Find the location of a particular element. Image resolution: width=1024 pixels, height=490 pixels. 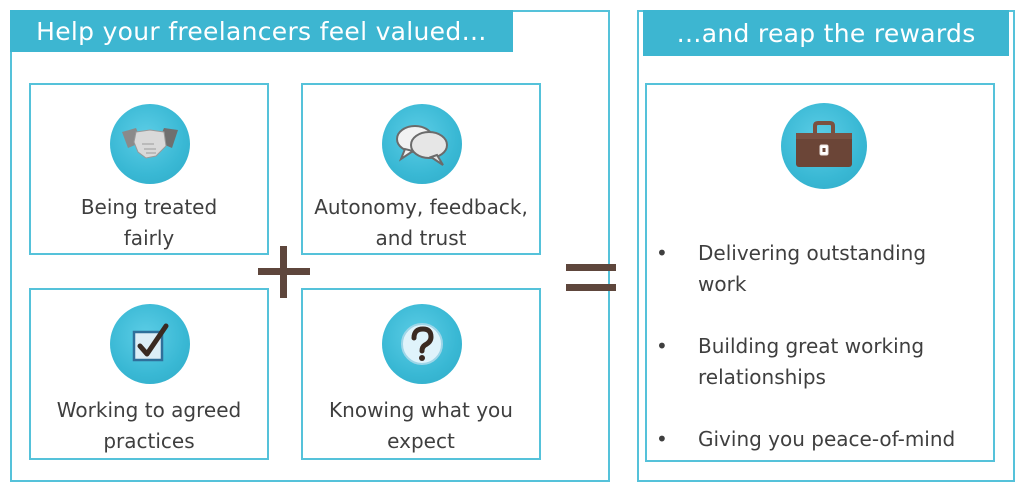

card-being-treated-fairly: Being treated fairly is located at coordinates (149, 169).